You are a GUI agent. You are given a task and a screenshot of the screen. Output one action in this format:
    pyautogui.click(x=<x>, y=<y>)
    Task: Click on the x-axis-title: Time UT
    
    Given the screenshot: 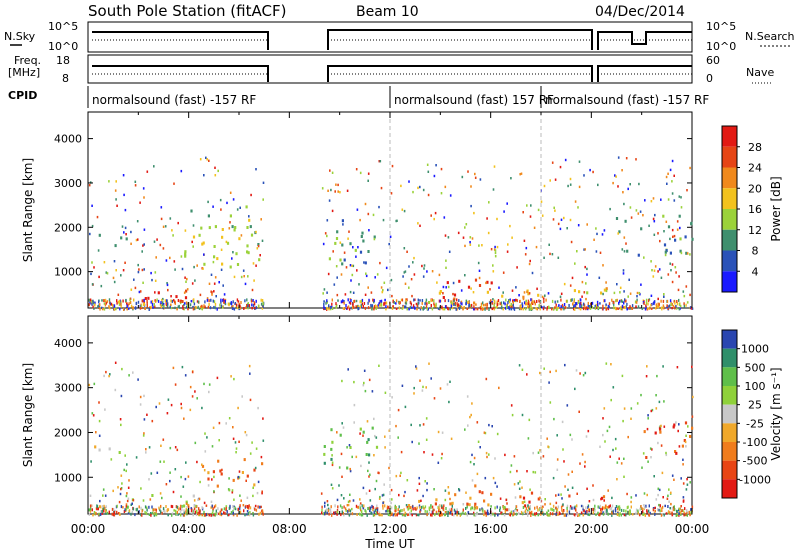 What is the action you would take?
    pyautogui.click(x=389, y=544)
    